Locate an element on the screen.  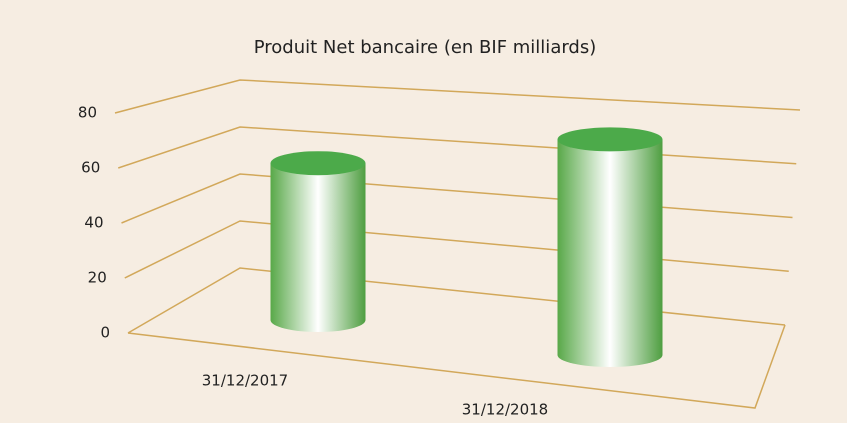
y-tick-label: 20 is located at coordinates (97, 278).